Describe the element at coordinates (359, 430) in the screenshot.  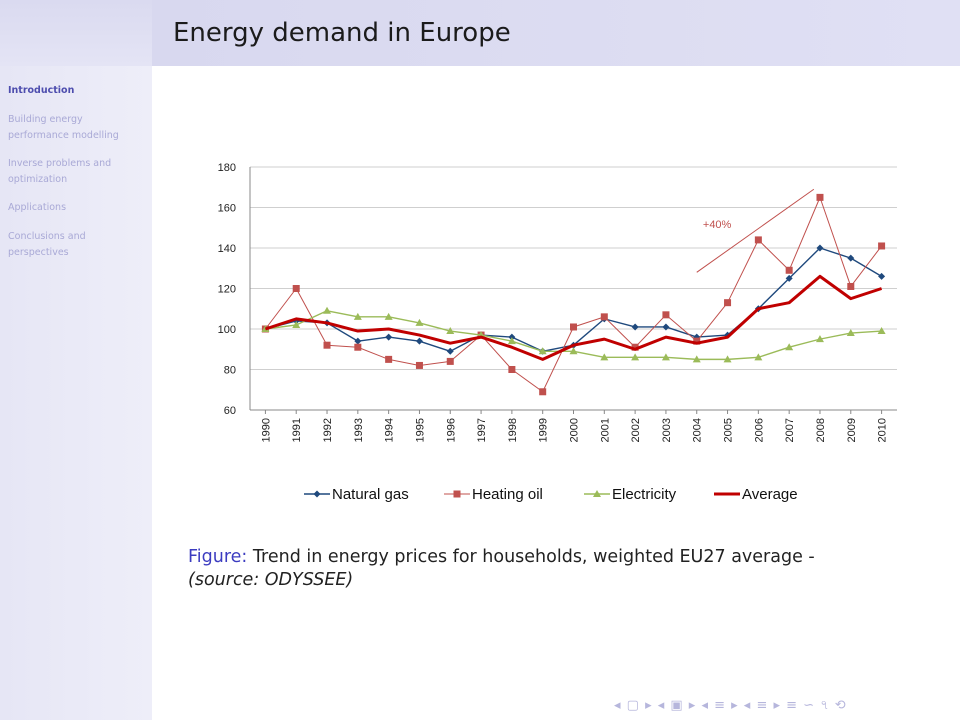
I see `x-tick-label: 1993` at that location.